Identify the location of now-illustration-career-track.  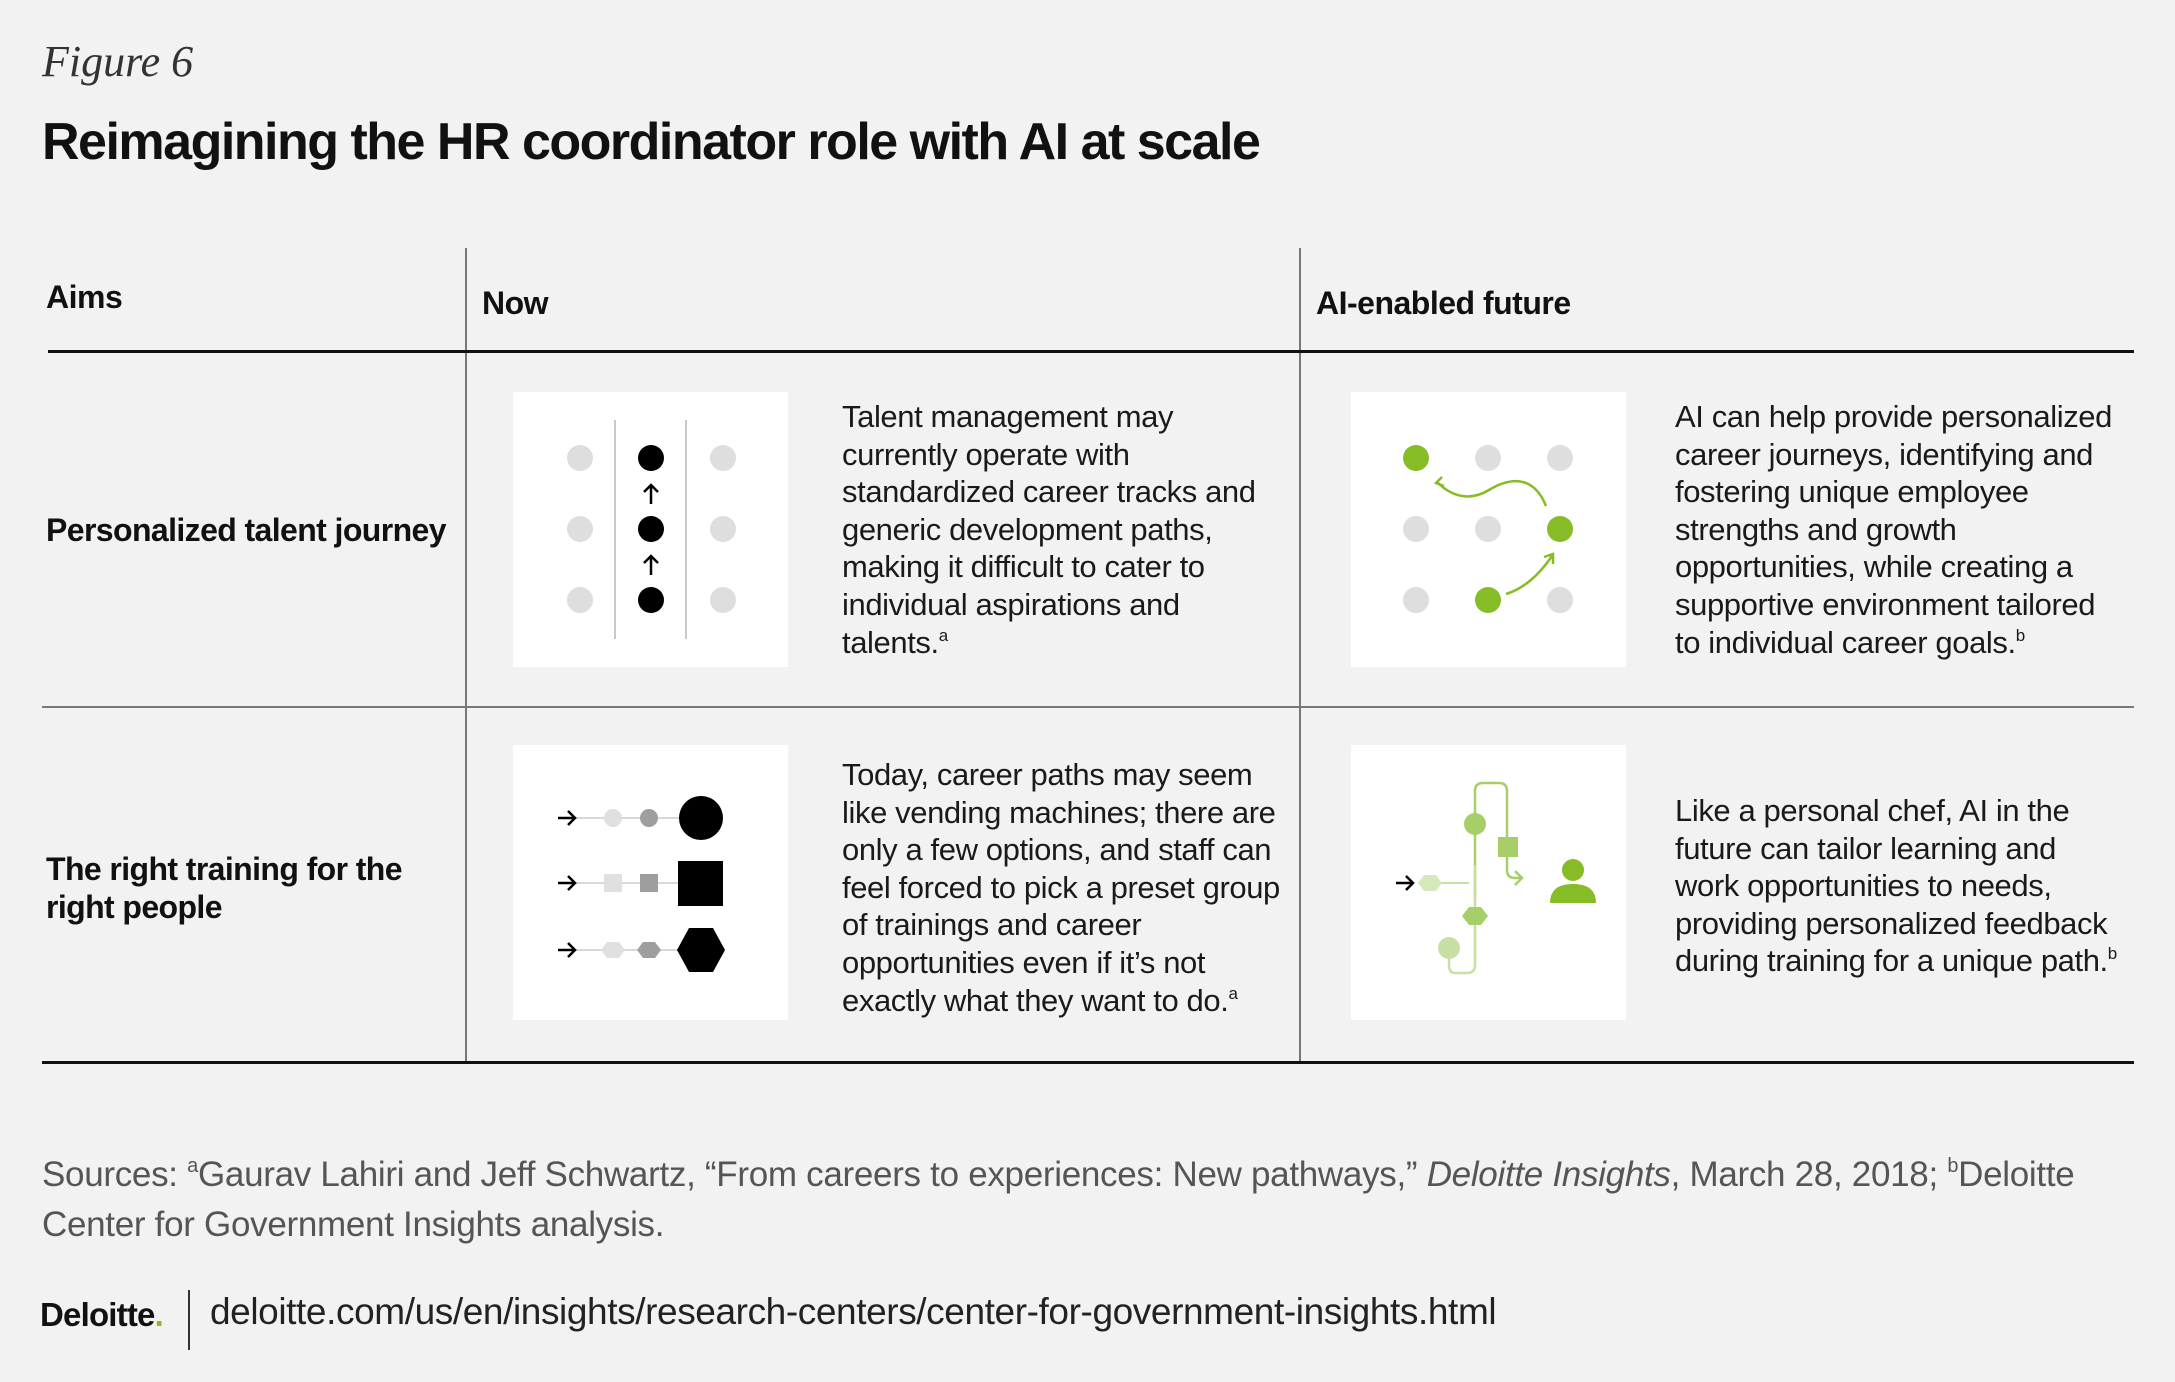
(650, 529).